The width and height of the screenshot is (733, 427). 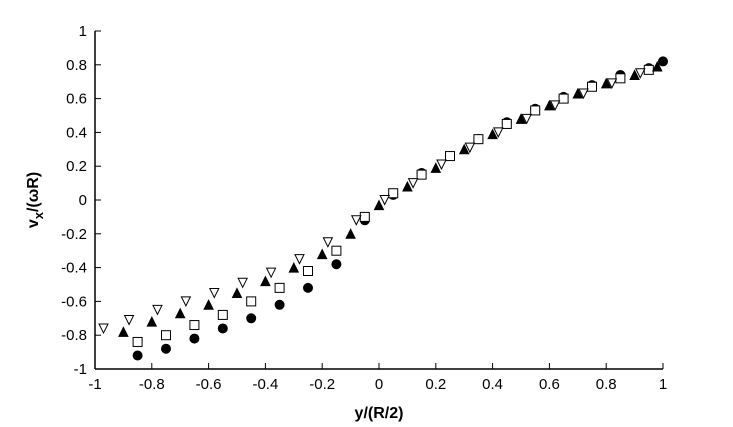 What do you see at coordinates (435, 384) in the screenshot?
I see `x-tick-label: 0.2` at bounding box center [435, 384].